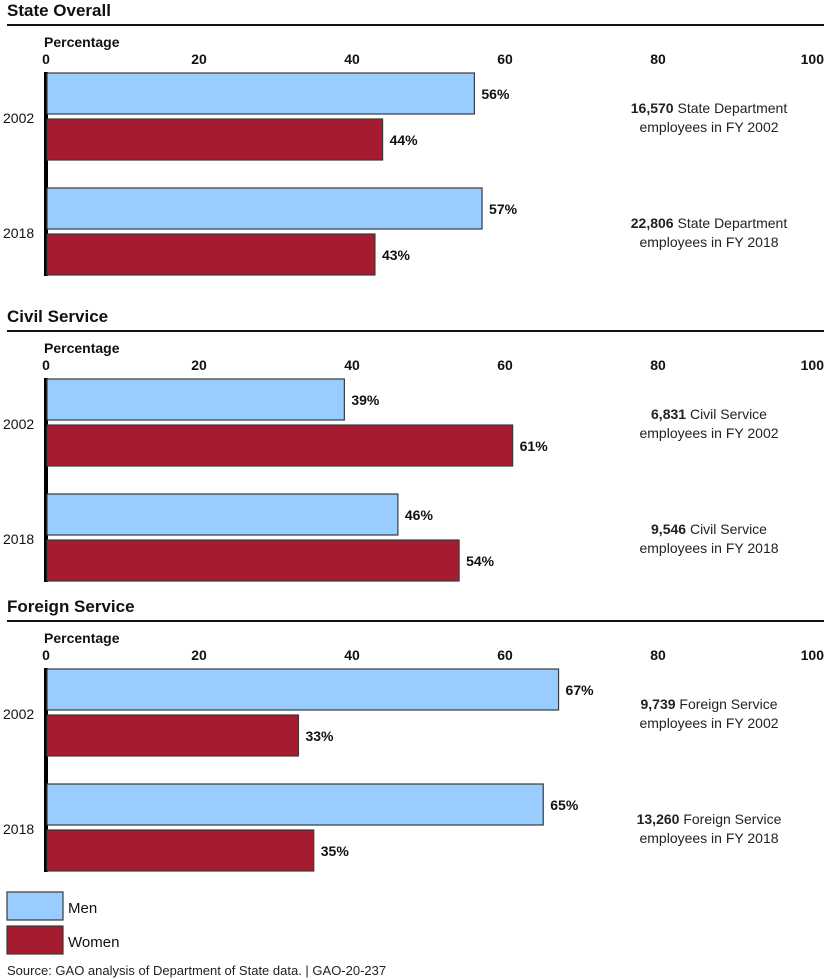 Image resolution: width=824 pixels, height=980 pixels. I want to click on panel-title: Civil Service, so click(57, 316).